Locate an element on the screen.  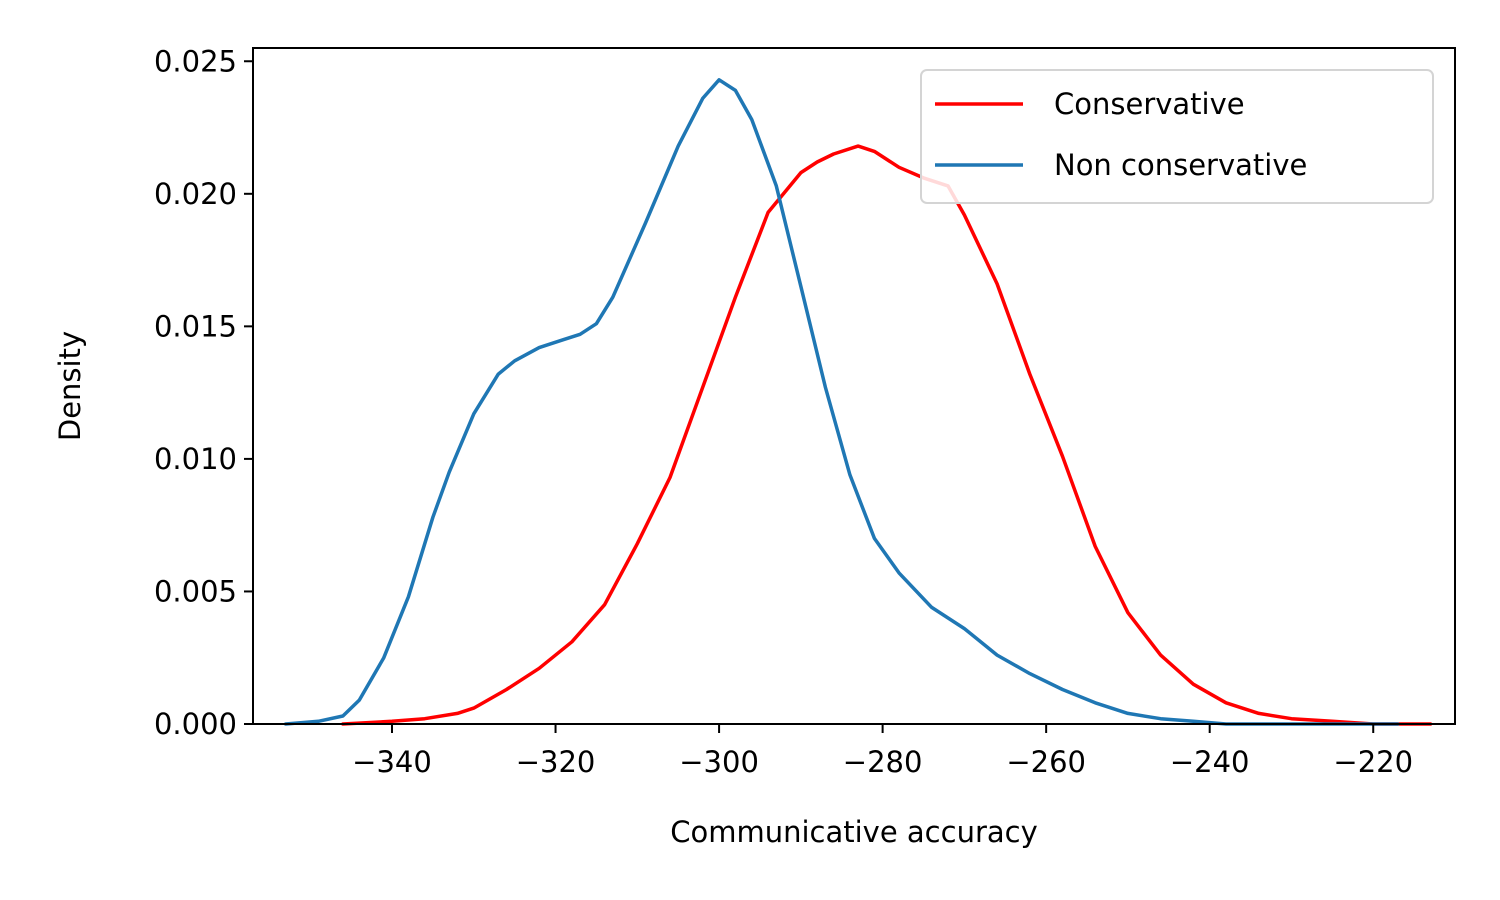
y-tick-label: 0.025 is located at coordinates (195, 61).